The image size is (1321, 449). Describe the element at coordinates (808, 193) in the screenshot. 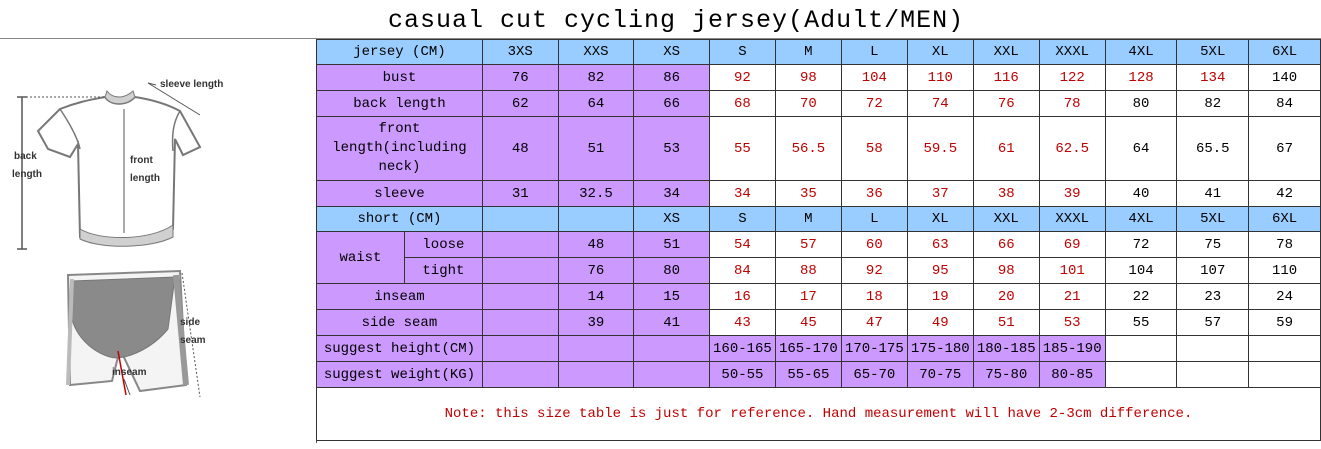

I see `value-cell: 35` at that location.